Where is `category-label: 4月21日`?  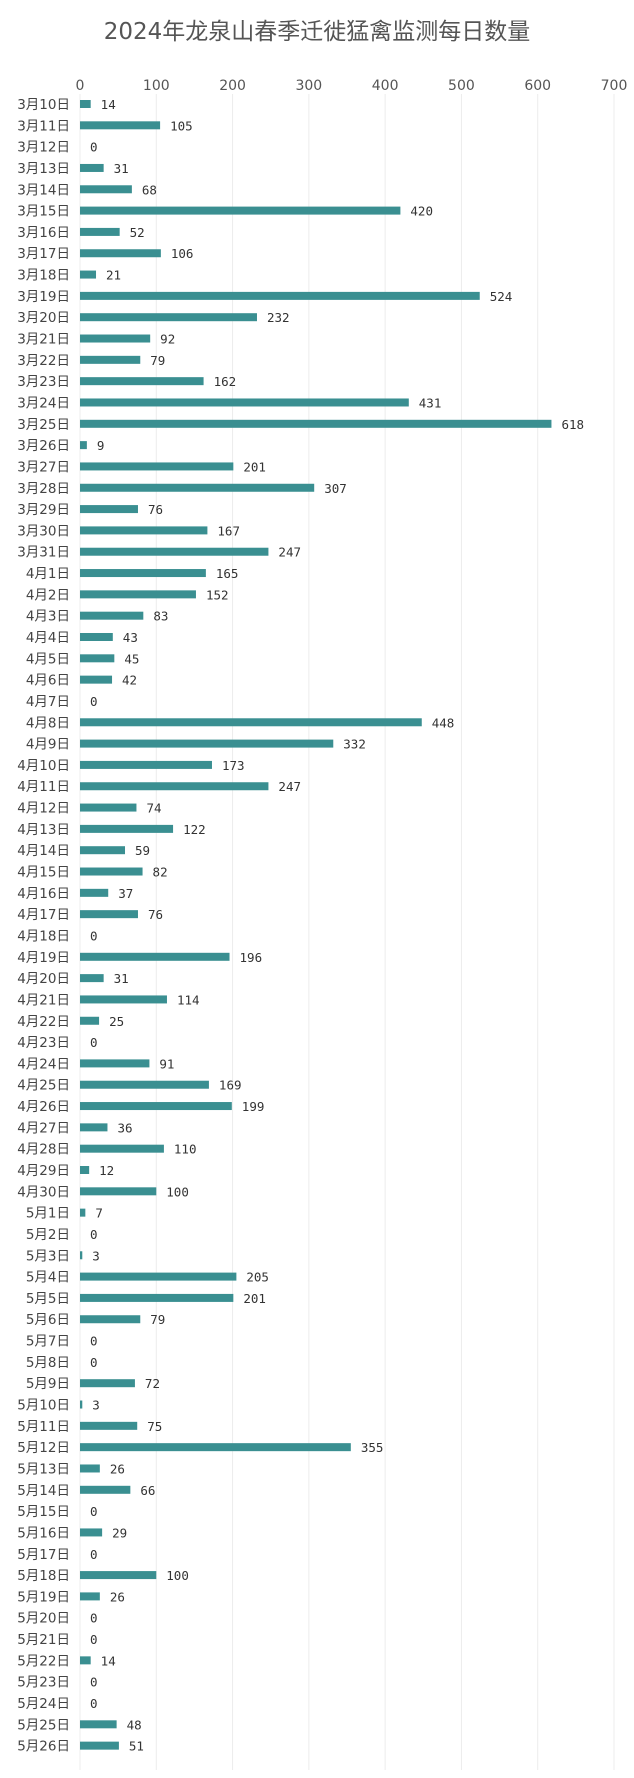
category-label: 4月21日 is located at coordinates (43, 1000).